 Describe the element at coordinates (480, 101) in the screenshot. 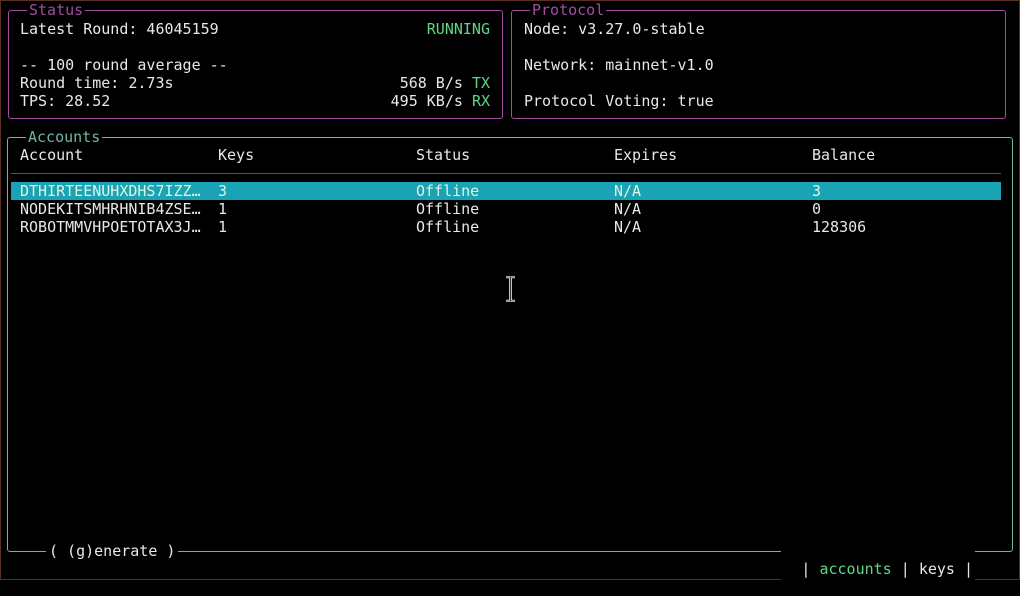

I see `rx-label: RX` at that location.